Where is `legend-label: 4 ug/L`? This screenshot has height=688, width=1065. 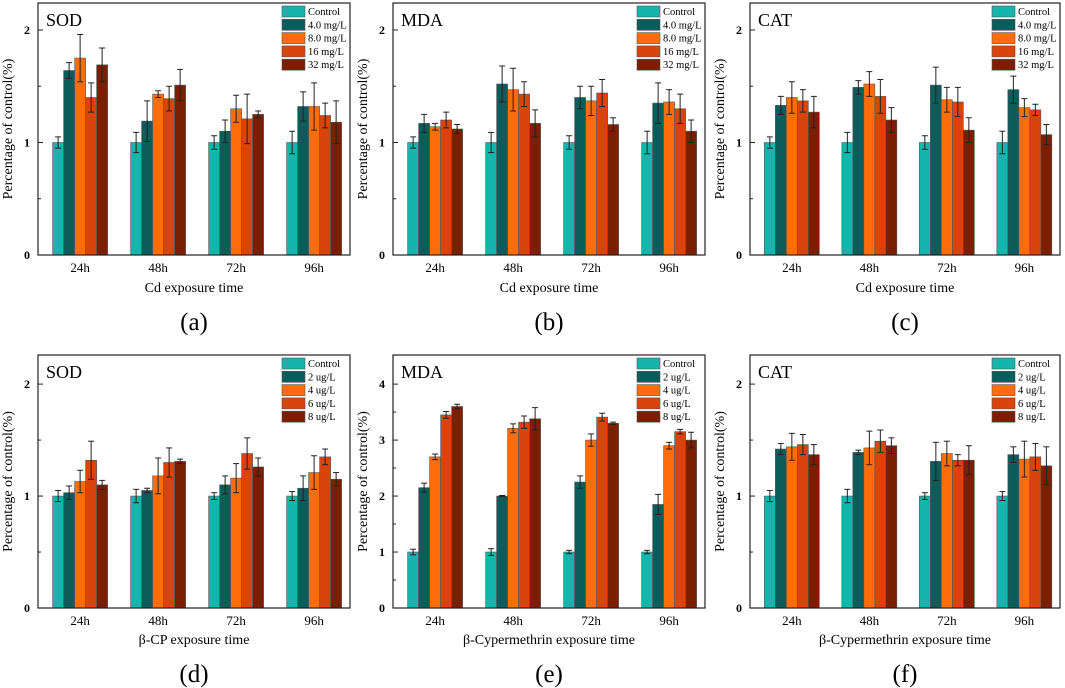 legend-label: 4 ug/L is located at coordinates (677, 391).